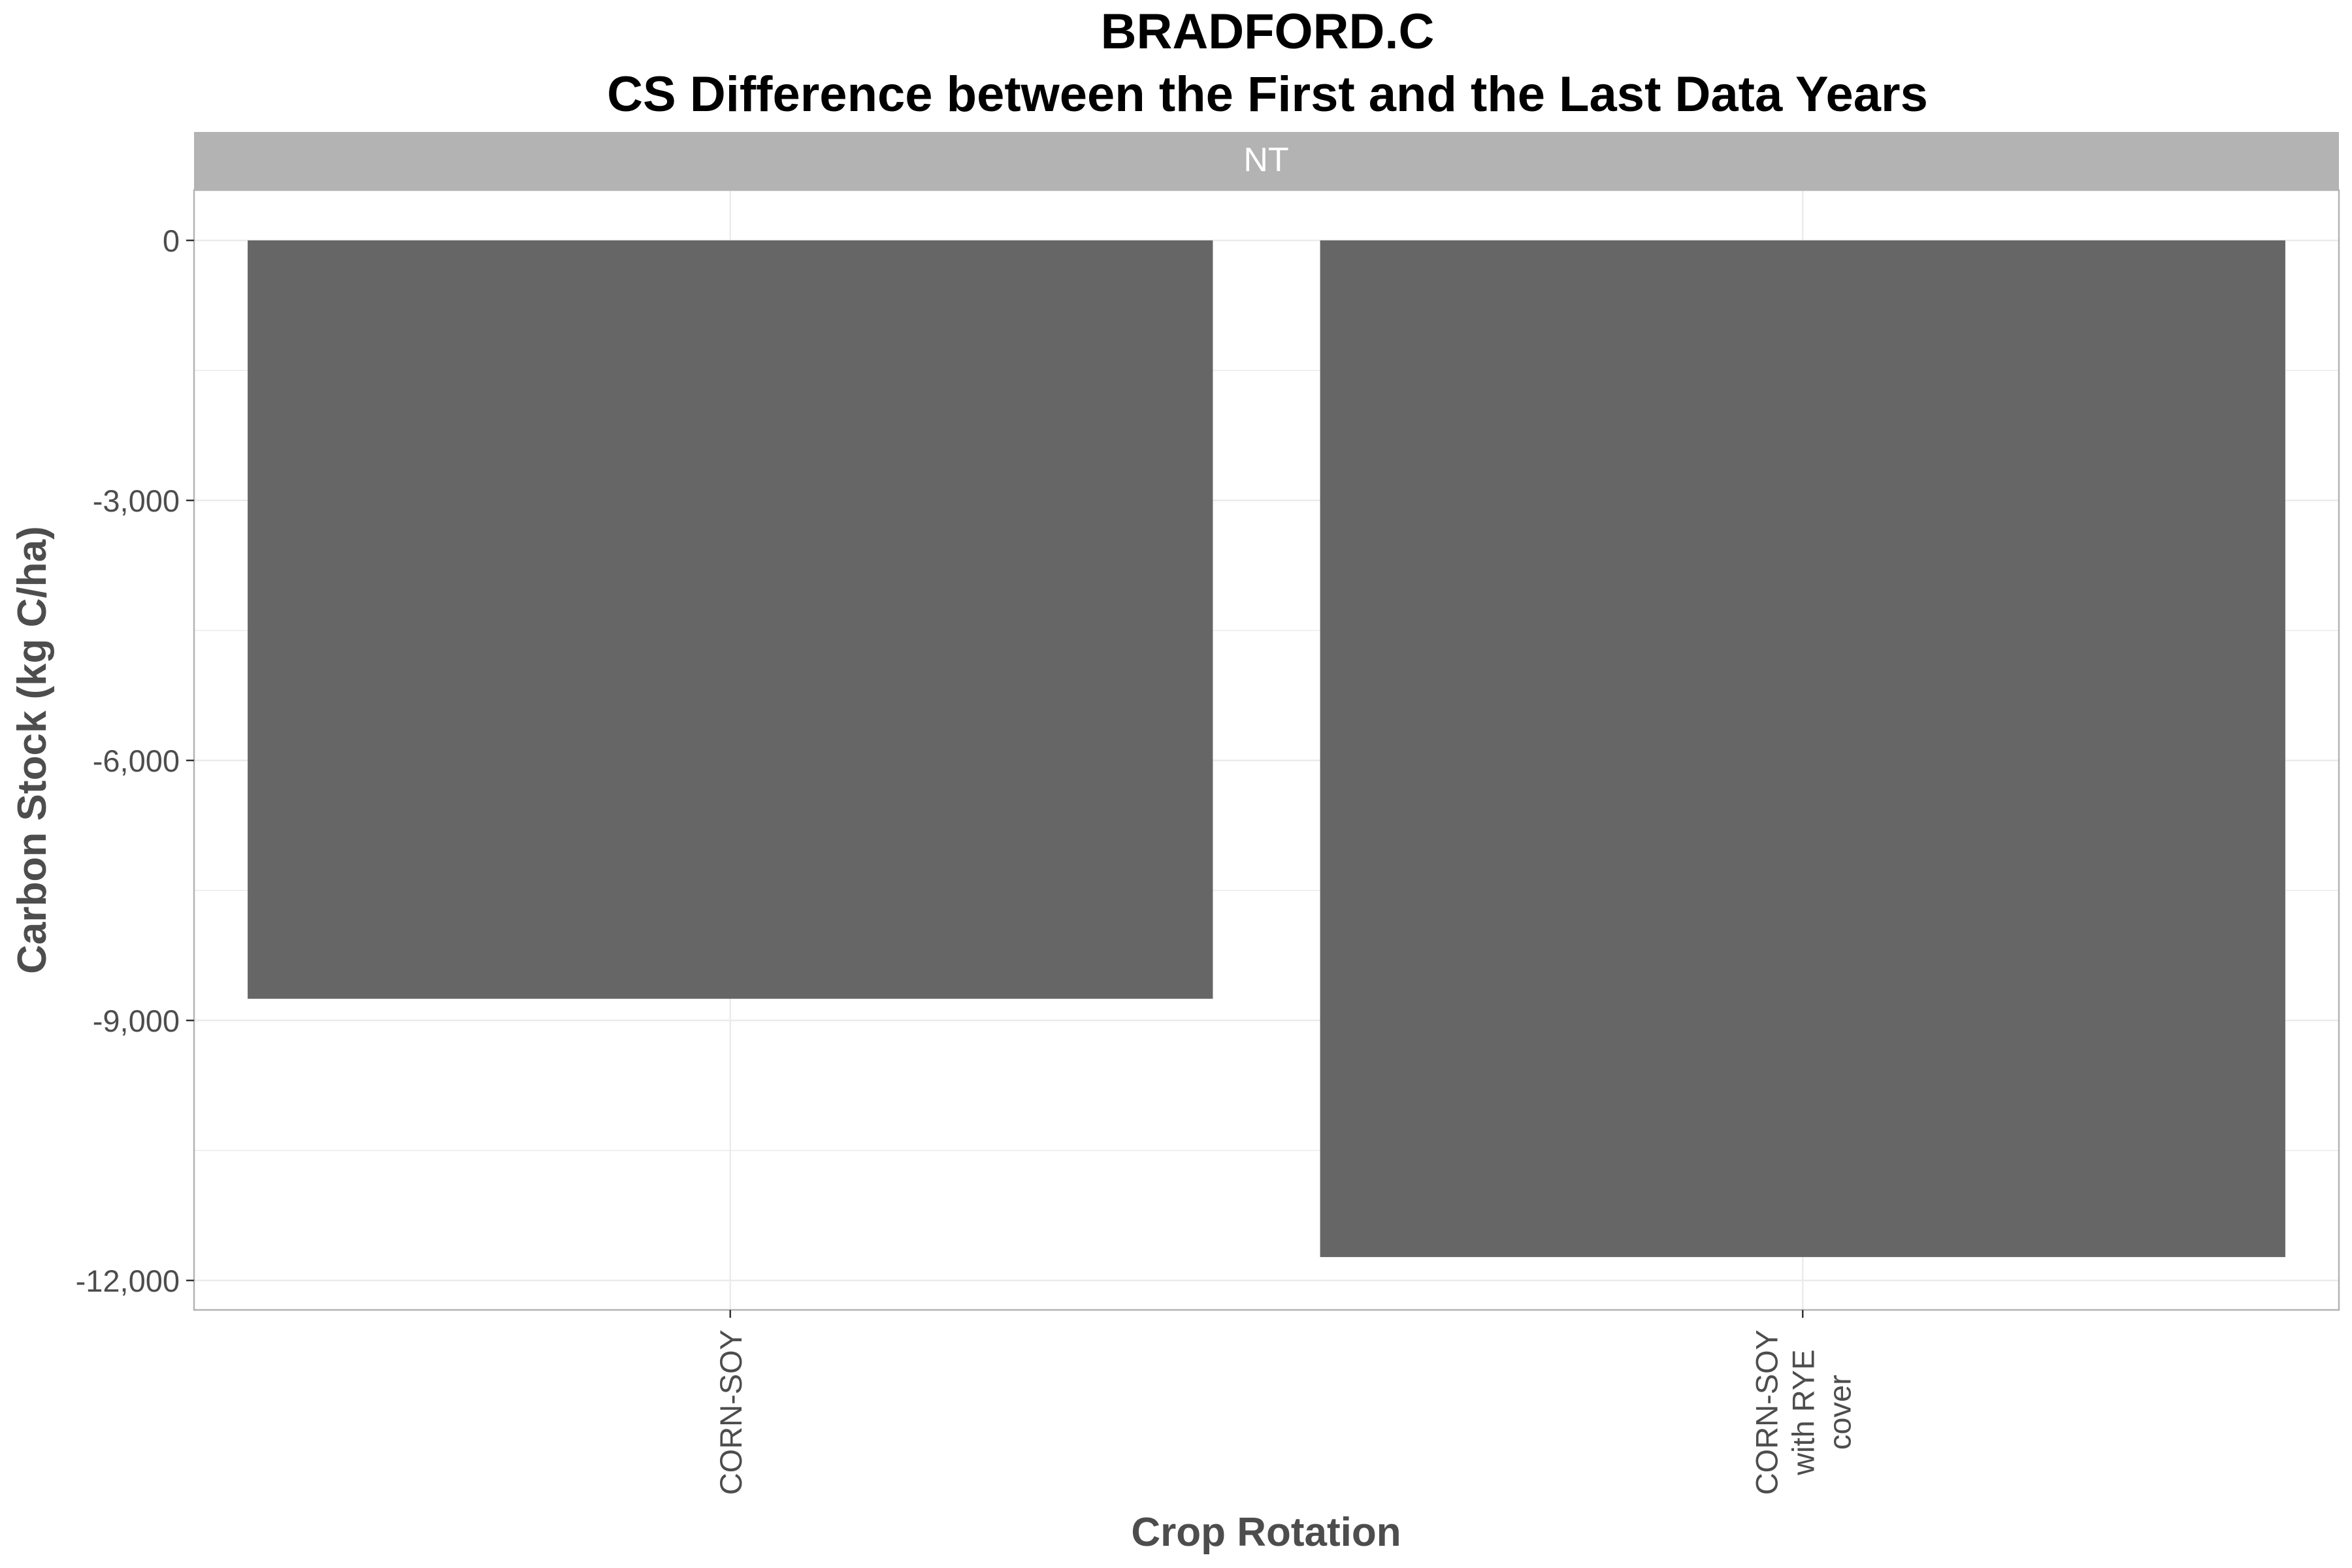 The width and height of the screenshot is (2352, 1568). I want to click on x-tick-label: CORN-SOY with RYE cover, so click(1803, 1412).